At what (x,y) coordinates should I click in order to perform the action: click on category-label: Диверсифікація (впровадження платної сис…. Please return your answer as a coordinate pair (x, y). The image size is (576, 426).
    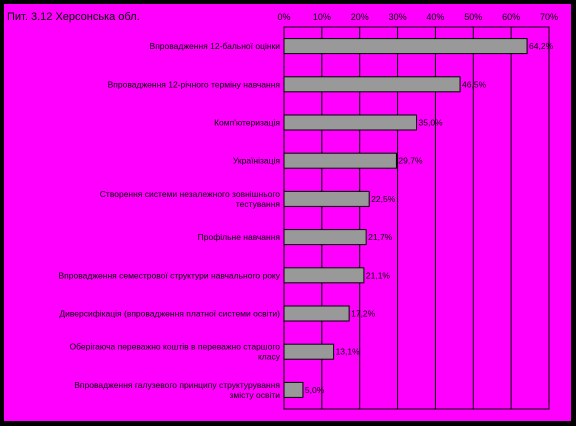
    Looking at the image, I should click on (169, 314).